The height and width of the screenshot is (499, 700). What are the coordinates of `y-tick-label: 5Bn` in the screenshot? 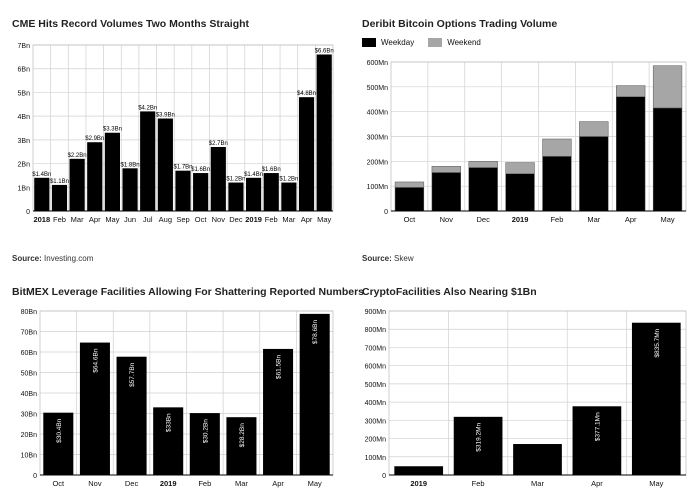 It's located at (24, 93).